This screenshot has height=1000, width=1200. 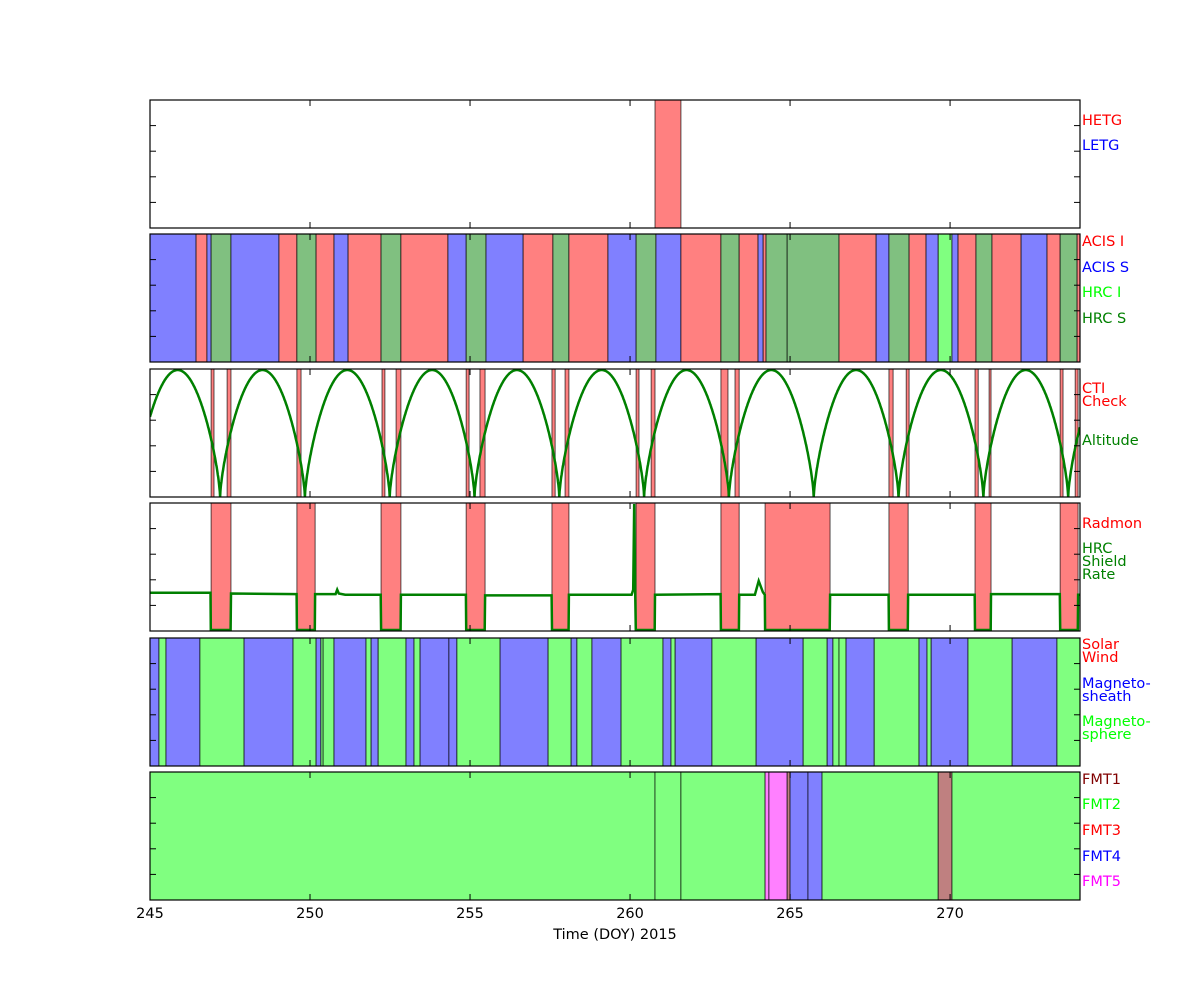 What do you see at coordinates (1101, 293) in the screenshot?
I see `legend-label: HRC I` at bounding box center [1101, 293].